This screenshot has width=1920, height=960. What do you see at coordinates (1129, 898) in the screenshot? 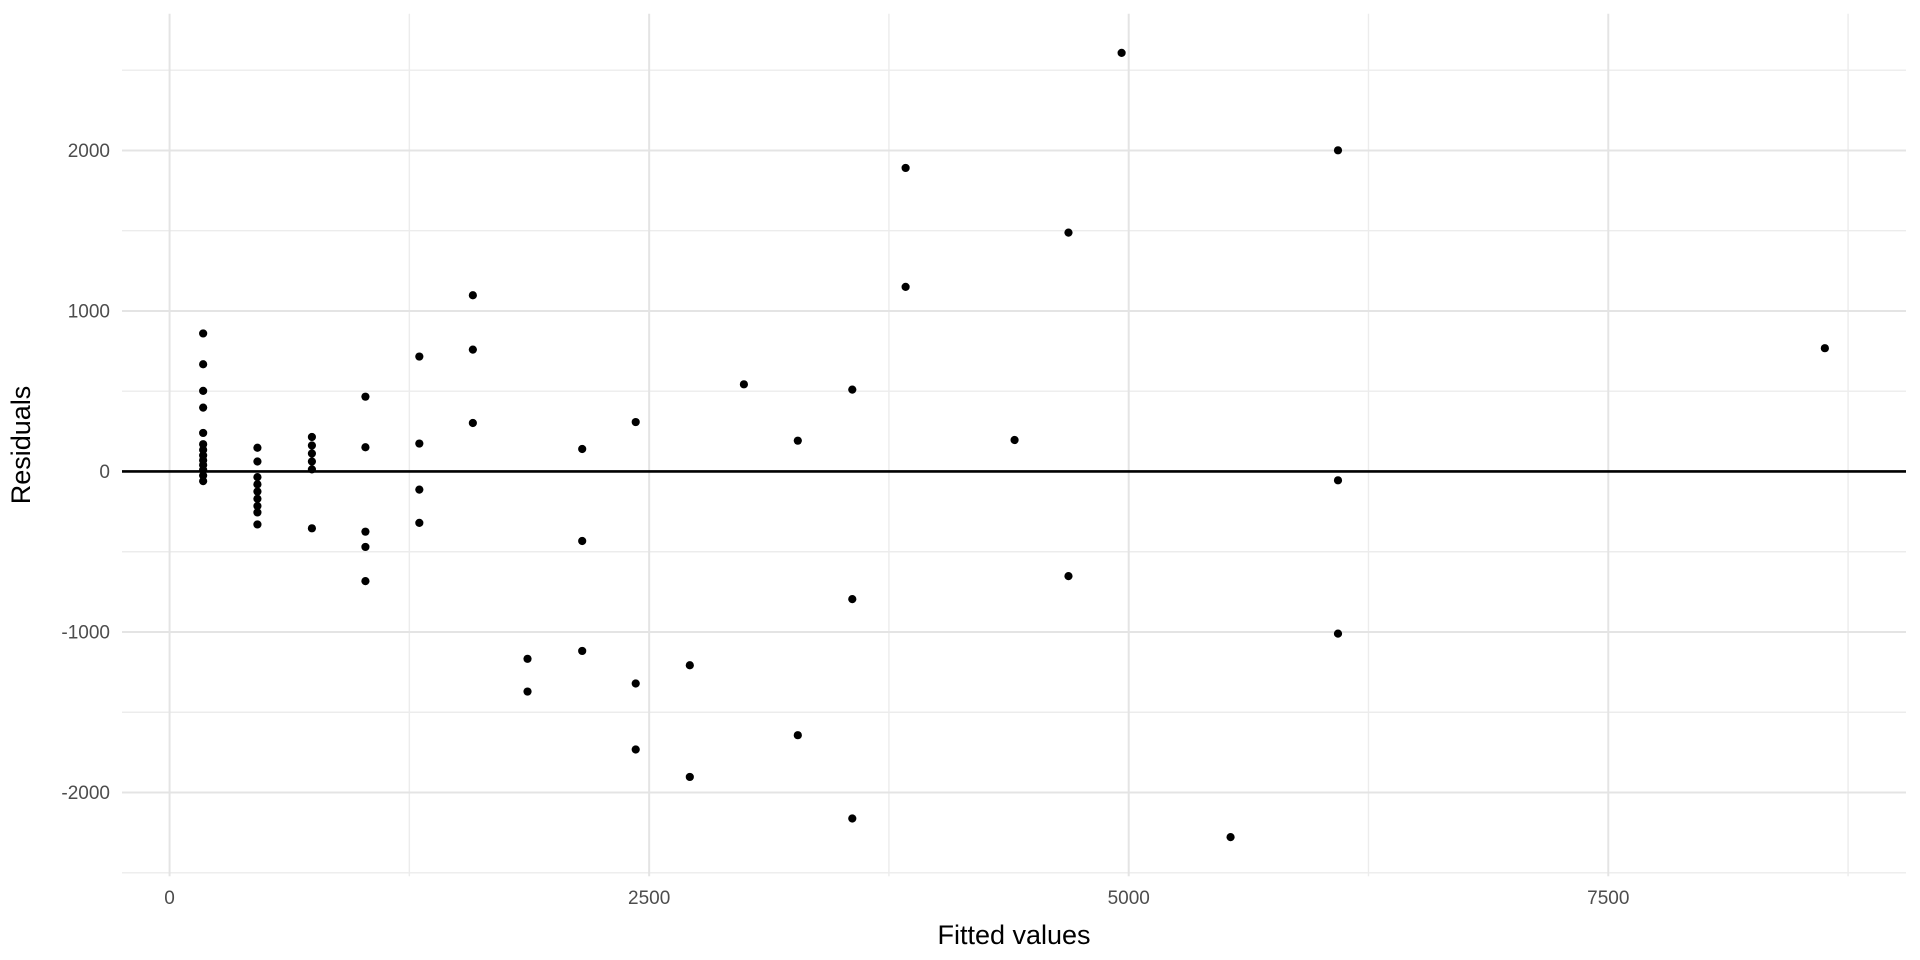
I see `x-tick-label: 5000` at bounding box center [1129, 898].